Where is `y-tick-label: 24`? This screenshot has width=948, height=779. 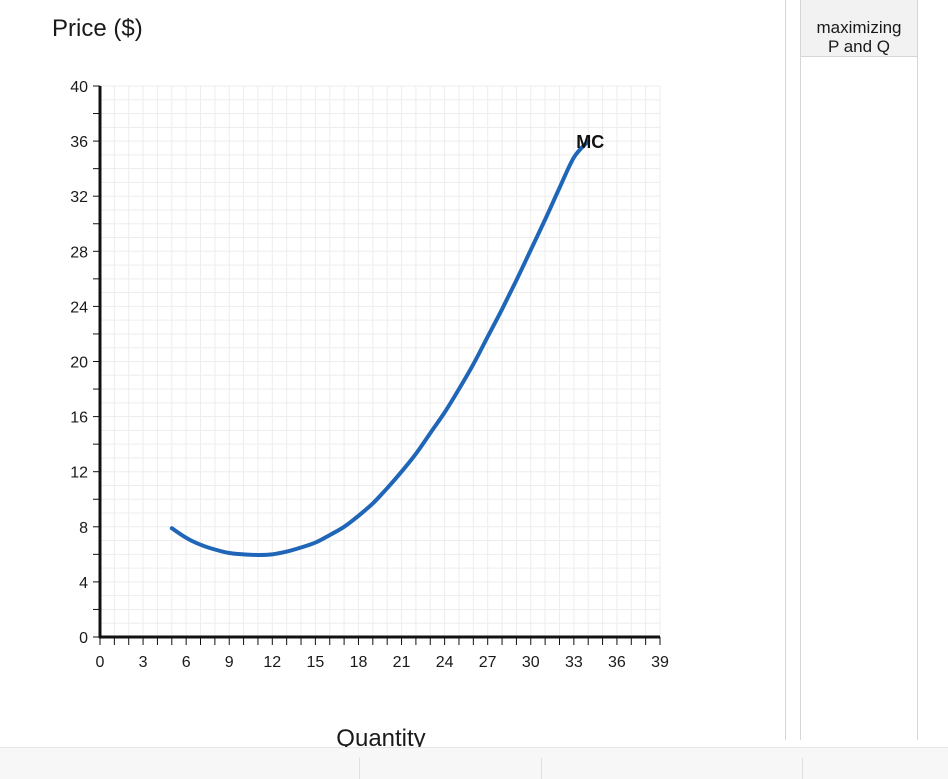 y-tick-label: 24 is located at coordinates (79, 307).